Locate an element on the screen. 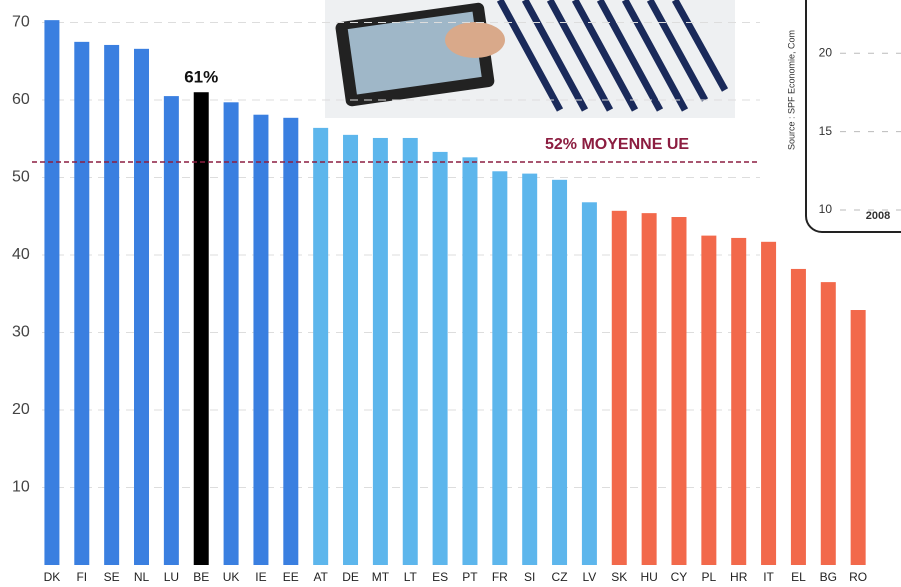  x-tick-label: UK is located at coordinates (231, 577).